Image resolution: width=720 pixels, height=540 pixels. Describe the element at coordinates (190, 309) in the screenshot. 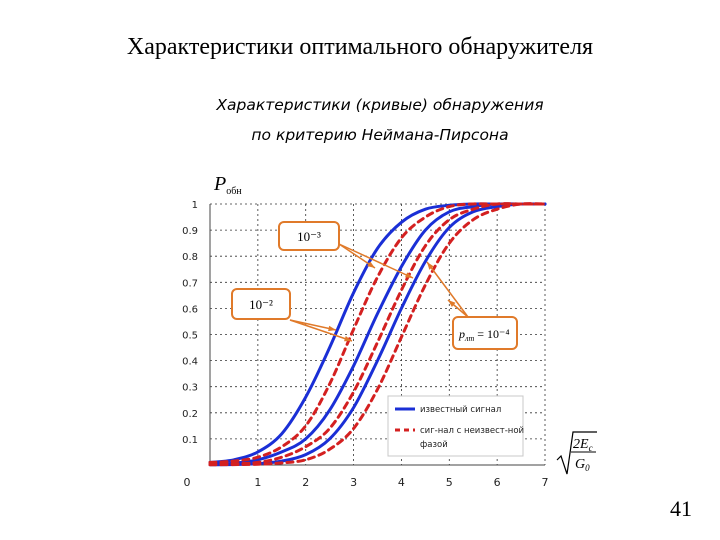

I see `y-tick-label: 0.6` at that location.